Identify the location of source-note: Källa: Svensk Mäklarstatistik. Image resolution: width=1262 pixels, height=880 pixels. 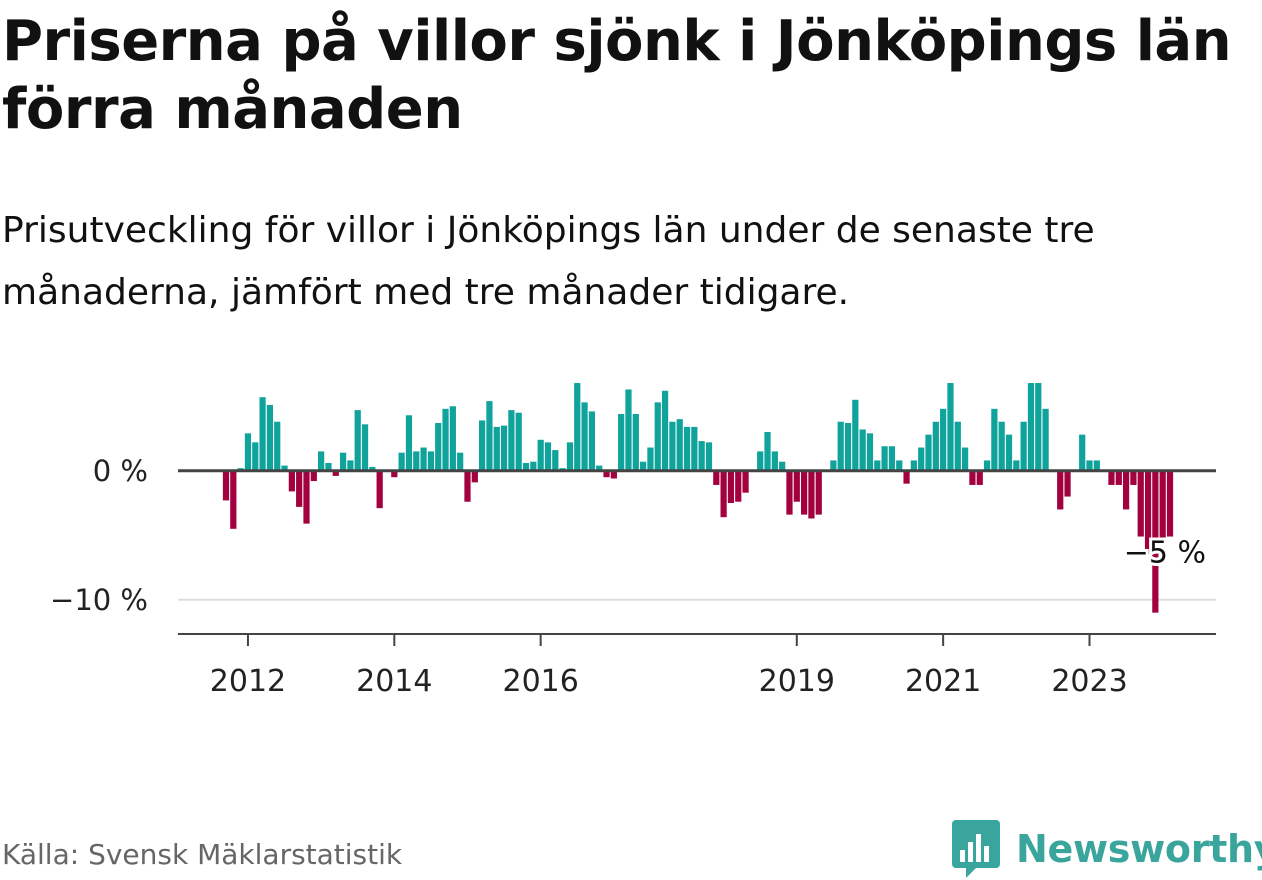
(202, 854).